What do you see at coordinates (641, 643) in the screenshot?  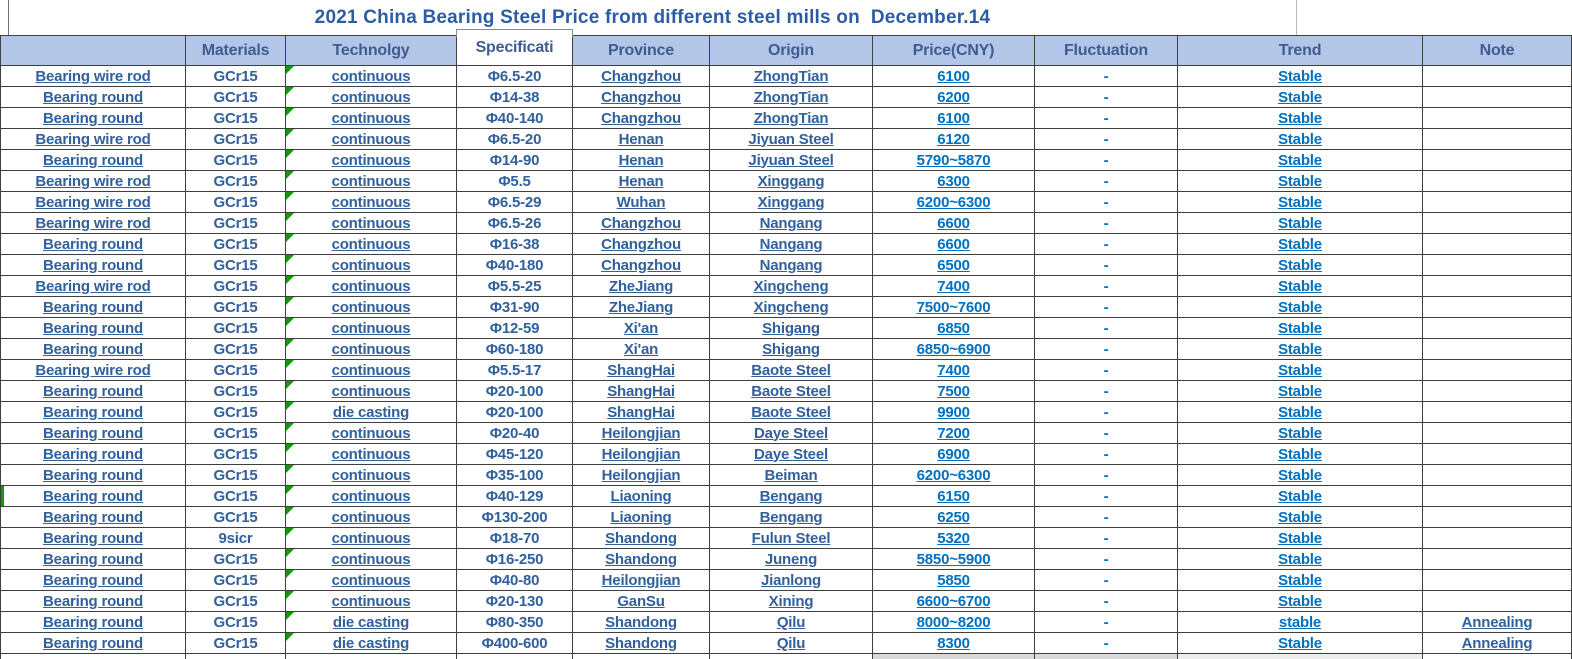 I see `cell-province: Shandong` at bounding box center [641, 643].